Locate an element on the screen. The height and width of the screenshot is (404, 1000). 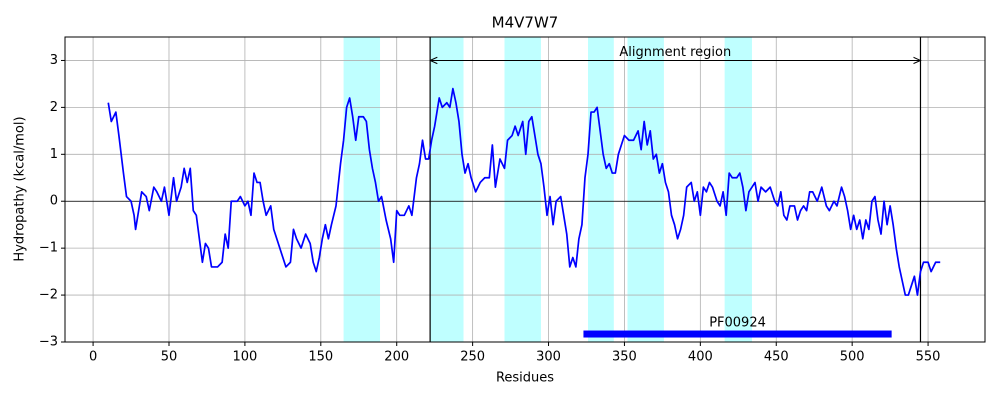
x-tick-label: 350 is located at coordinates (624, 357).